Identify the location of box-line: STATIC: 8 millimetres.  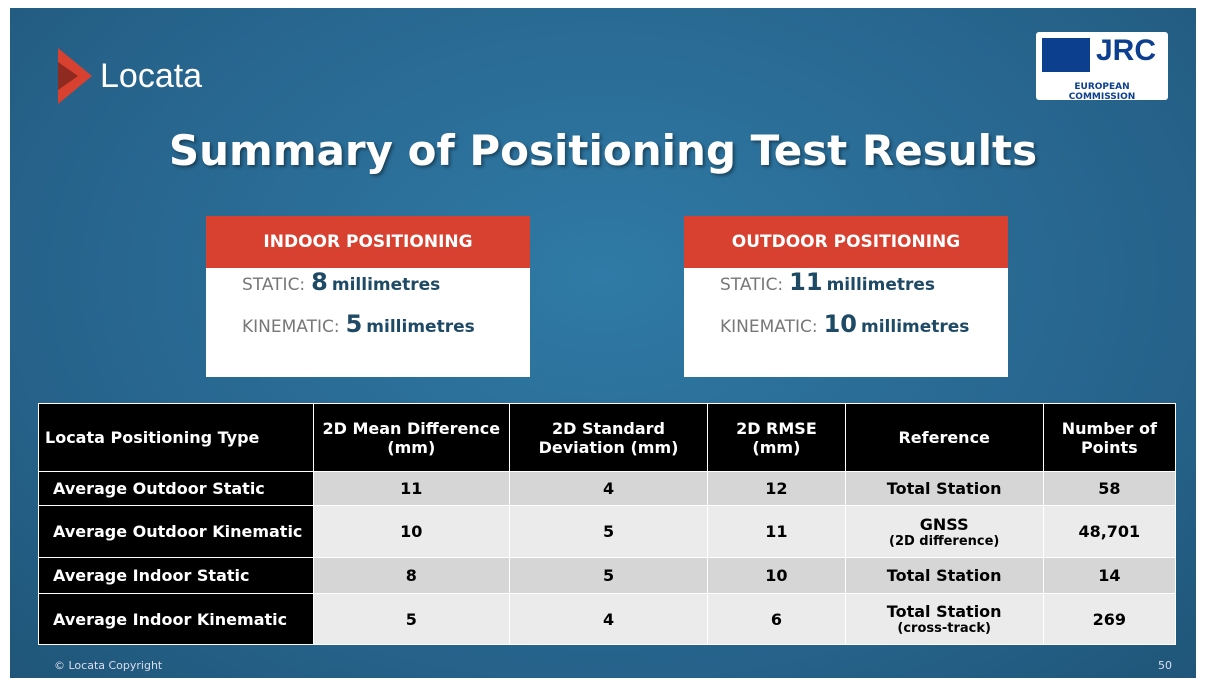
(386, 289).